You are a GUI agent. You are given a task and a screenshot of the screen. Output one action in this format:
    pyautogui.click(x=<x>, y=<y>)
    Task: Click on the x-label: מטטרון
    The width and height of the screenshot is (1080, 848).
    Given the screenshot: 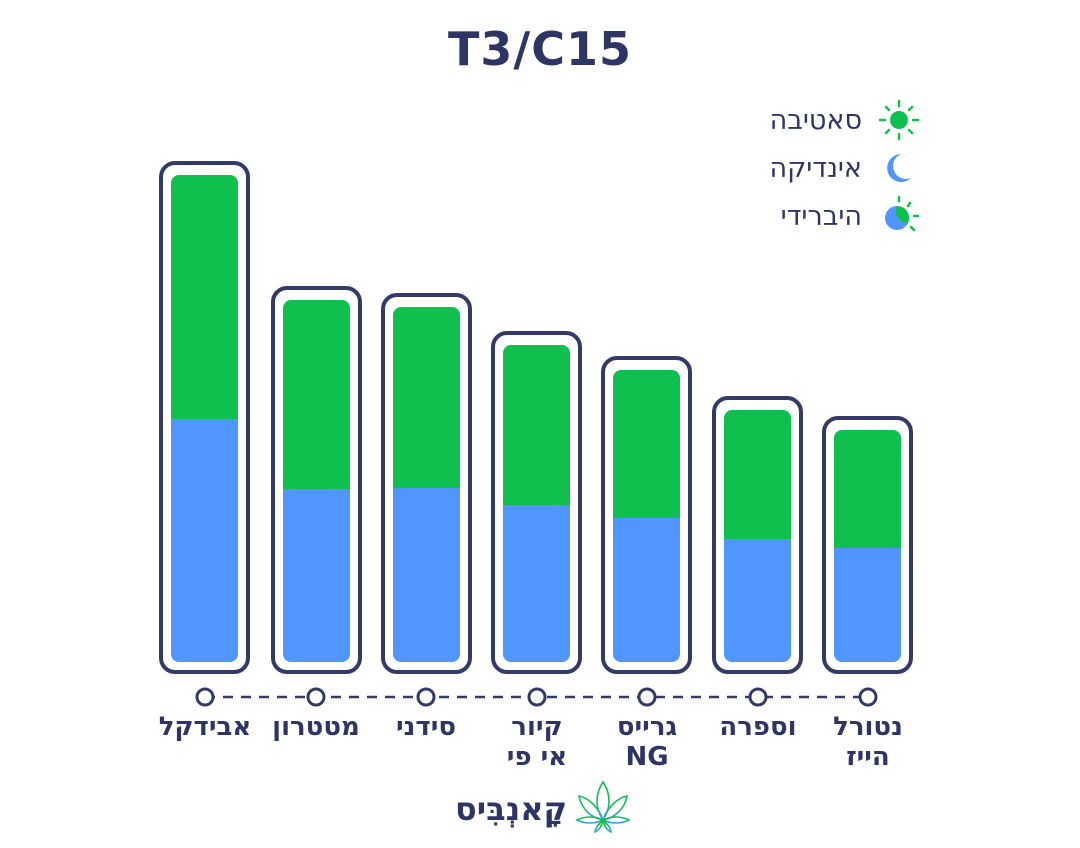 What is the action you would take?
    pyautogui.click(x=316, y=727)
    